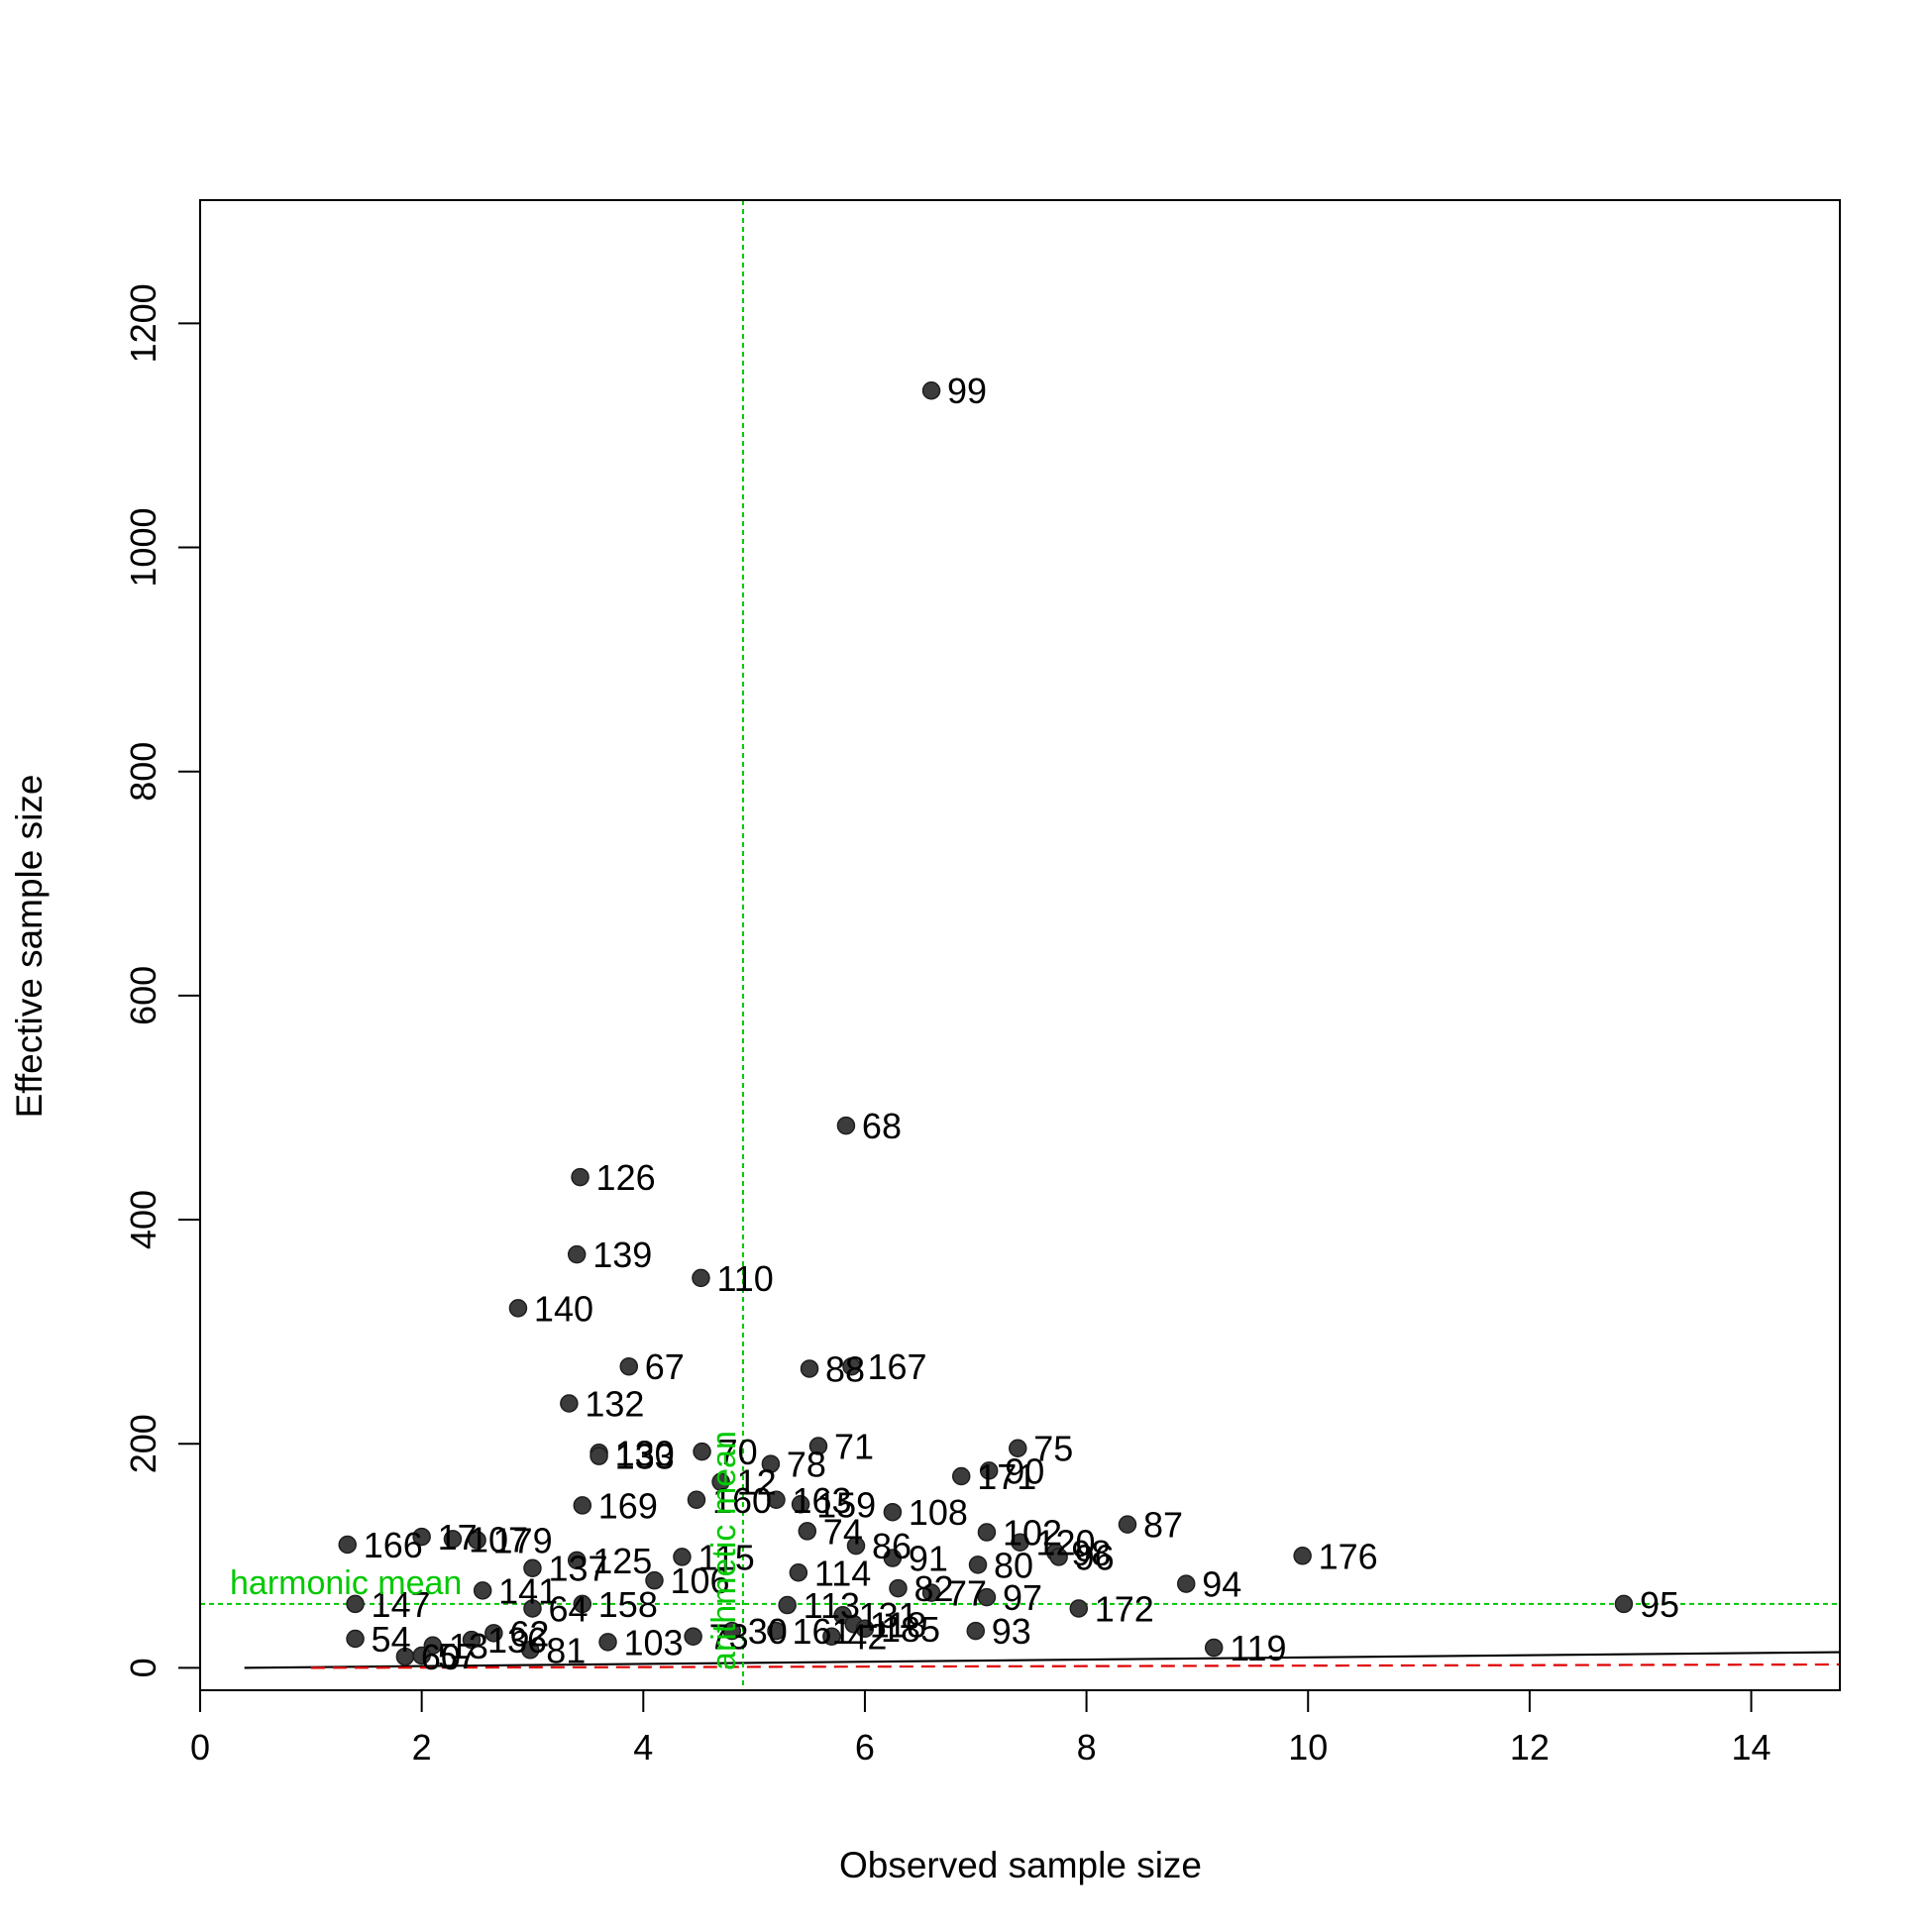  I want to click on point-label: 171, so click(1006, 1477).